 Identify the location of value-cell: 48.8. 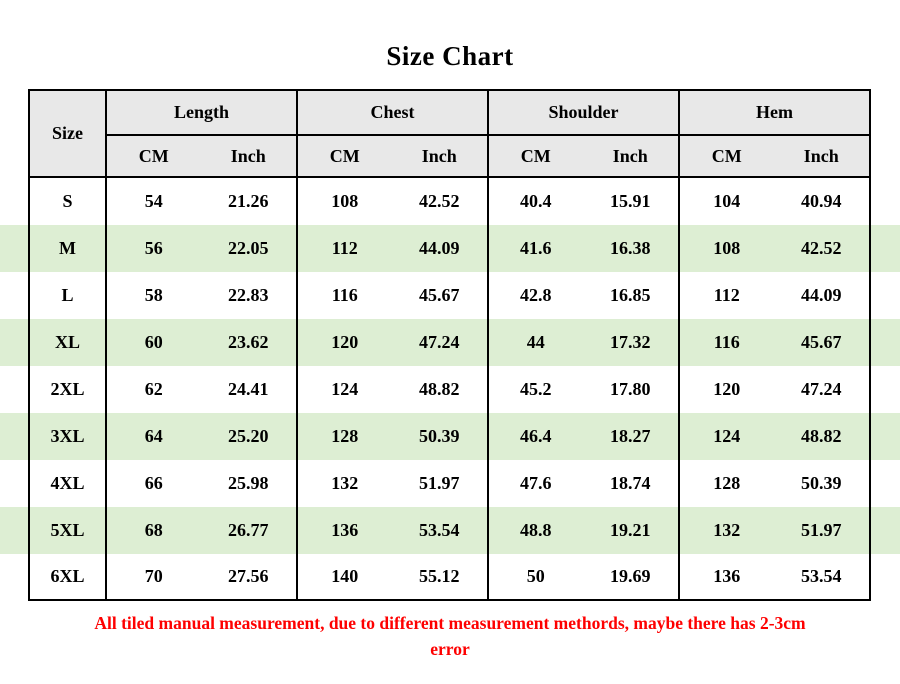
(535, 530).